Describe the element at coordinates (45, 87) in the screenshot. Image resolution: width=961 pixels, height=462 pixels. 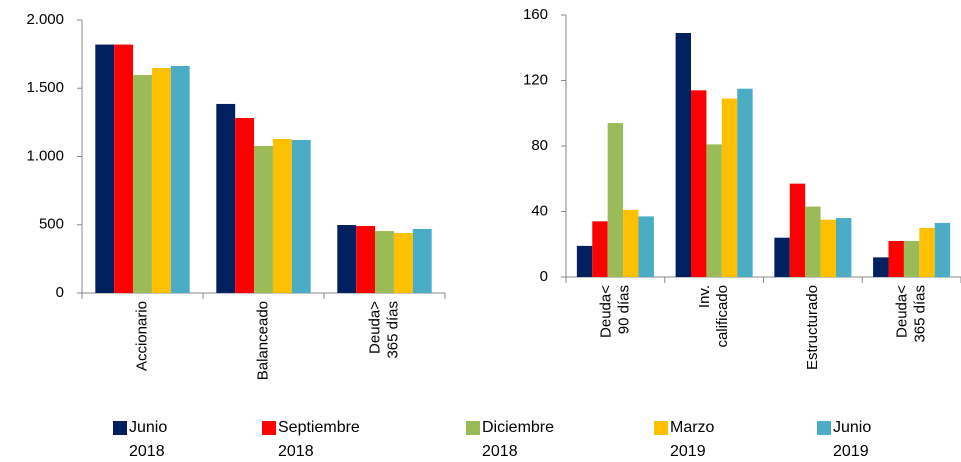
I see `y-tick-label: 1.500` at that location.